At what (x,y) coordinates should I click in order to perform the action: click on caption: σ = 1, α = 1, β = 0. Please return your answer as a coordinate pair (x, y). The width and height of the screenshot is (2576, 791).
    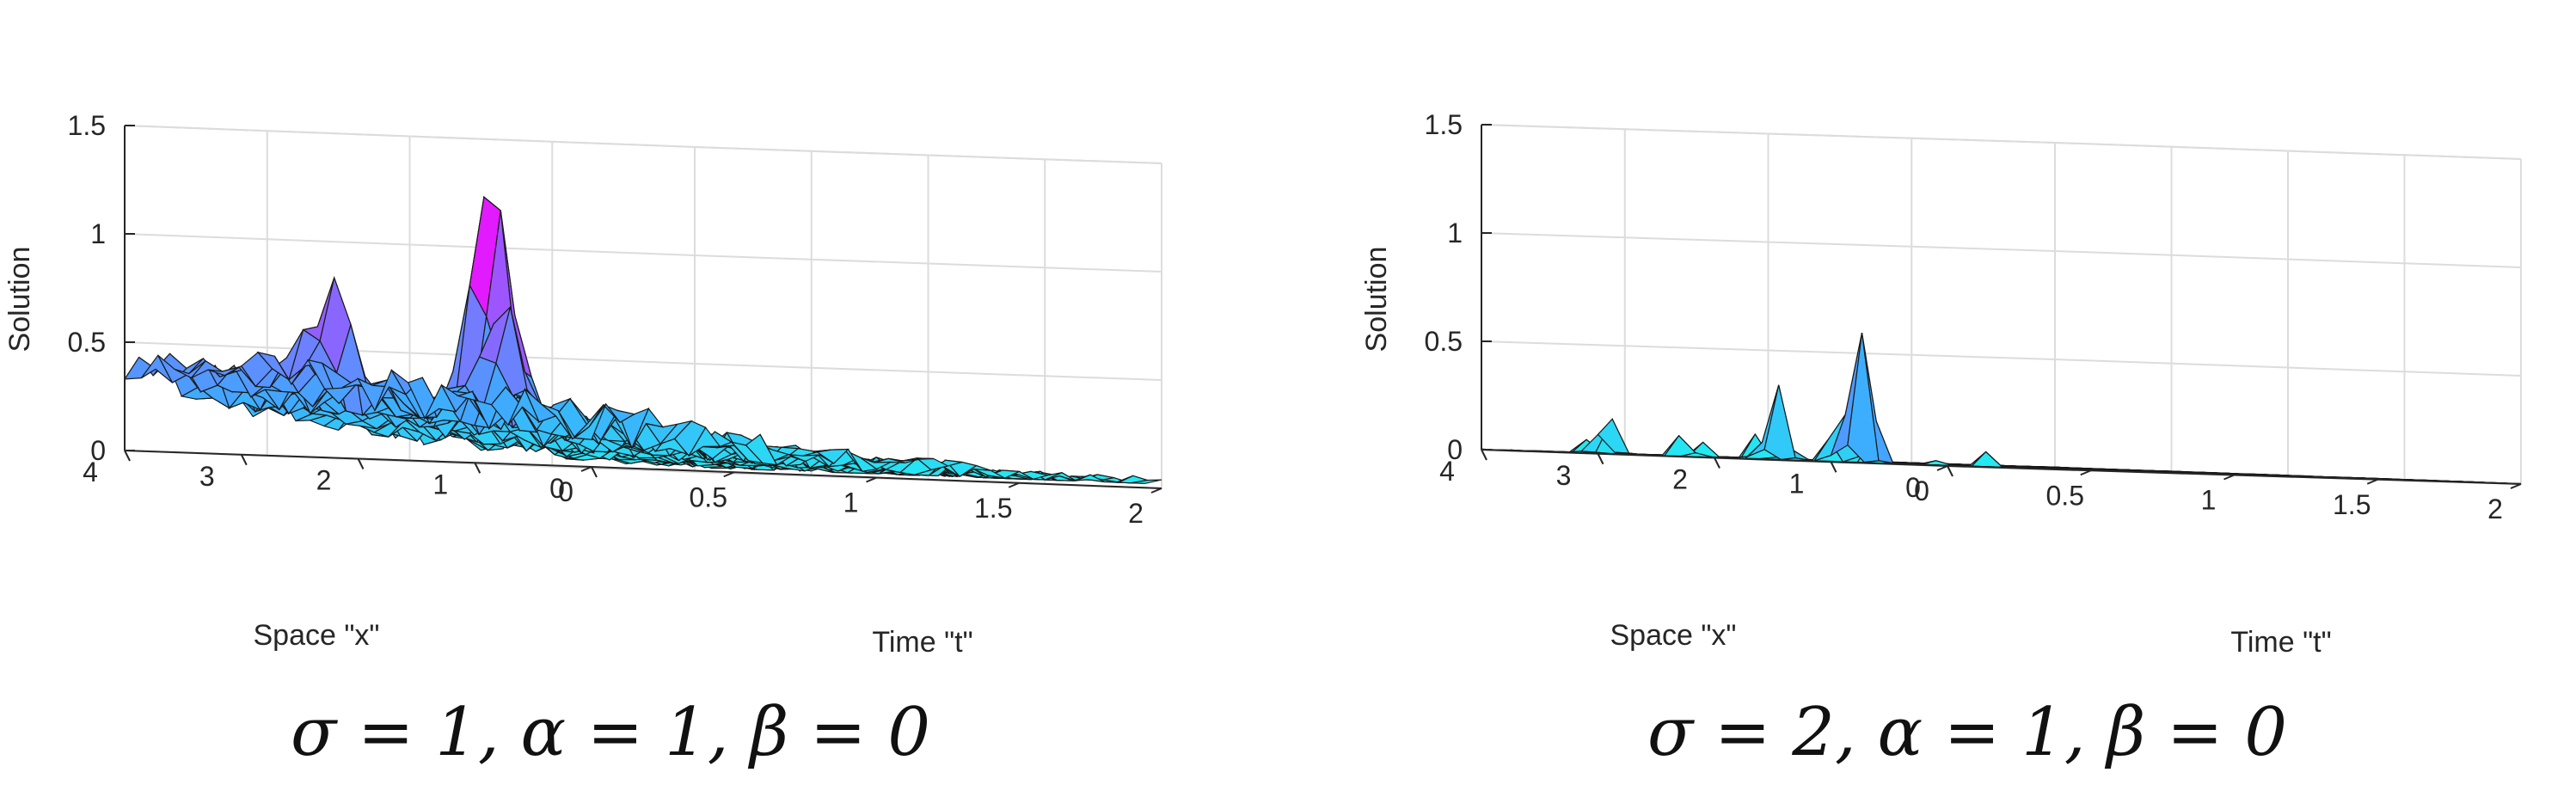
    Looking at the image, I should click on (610, 732).